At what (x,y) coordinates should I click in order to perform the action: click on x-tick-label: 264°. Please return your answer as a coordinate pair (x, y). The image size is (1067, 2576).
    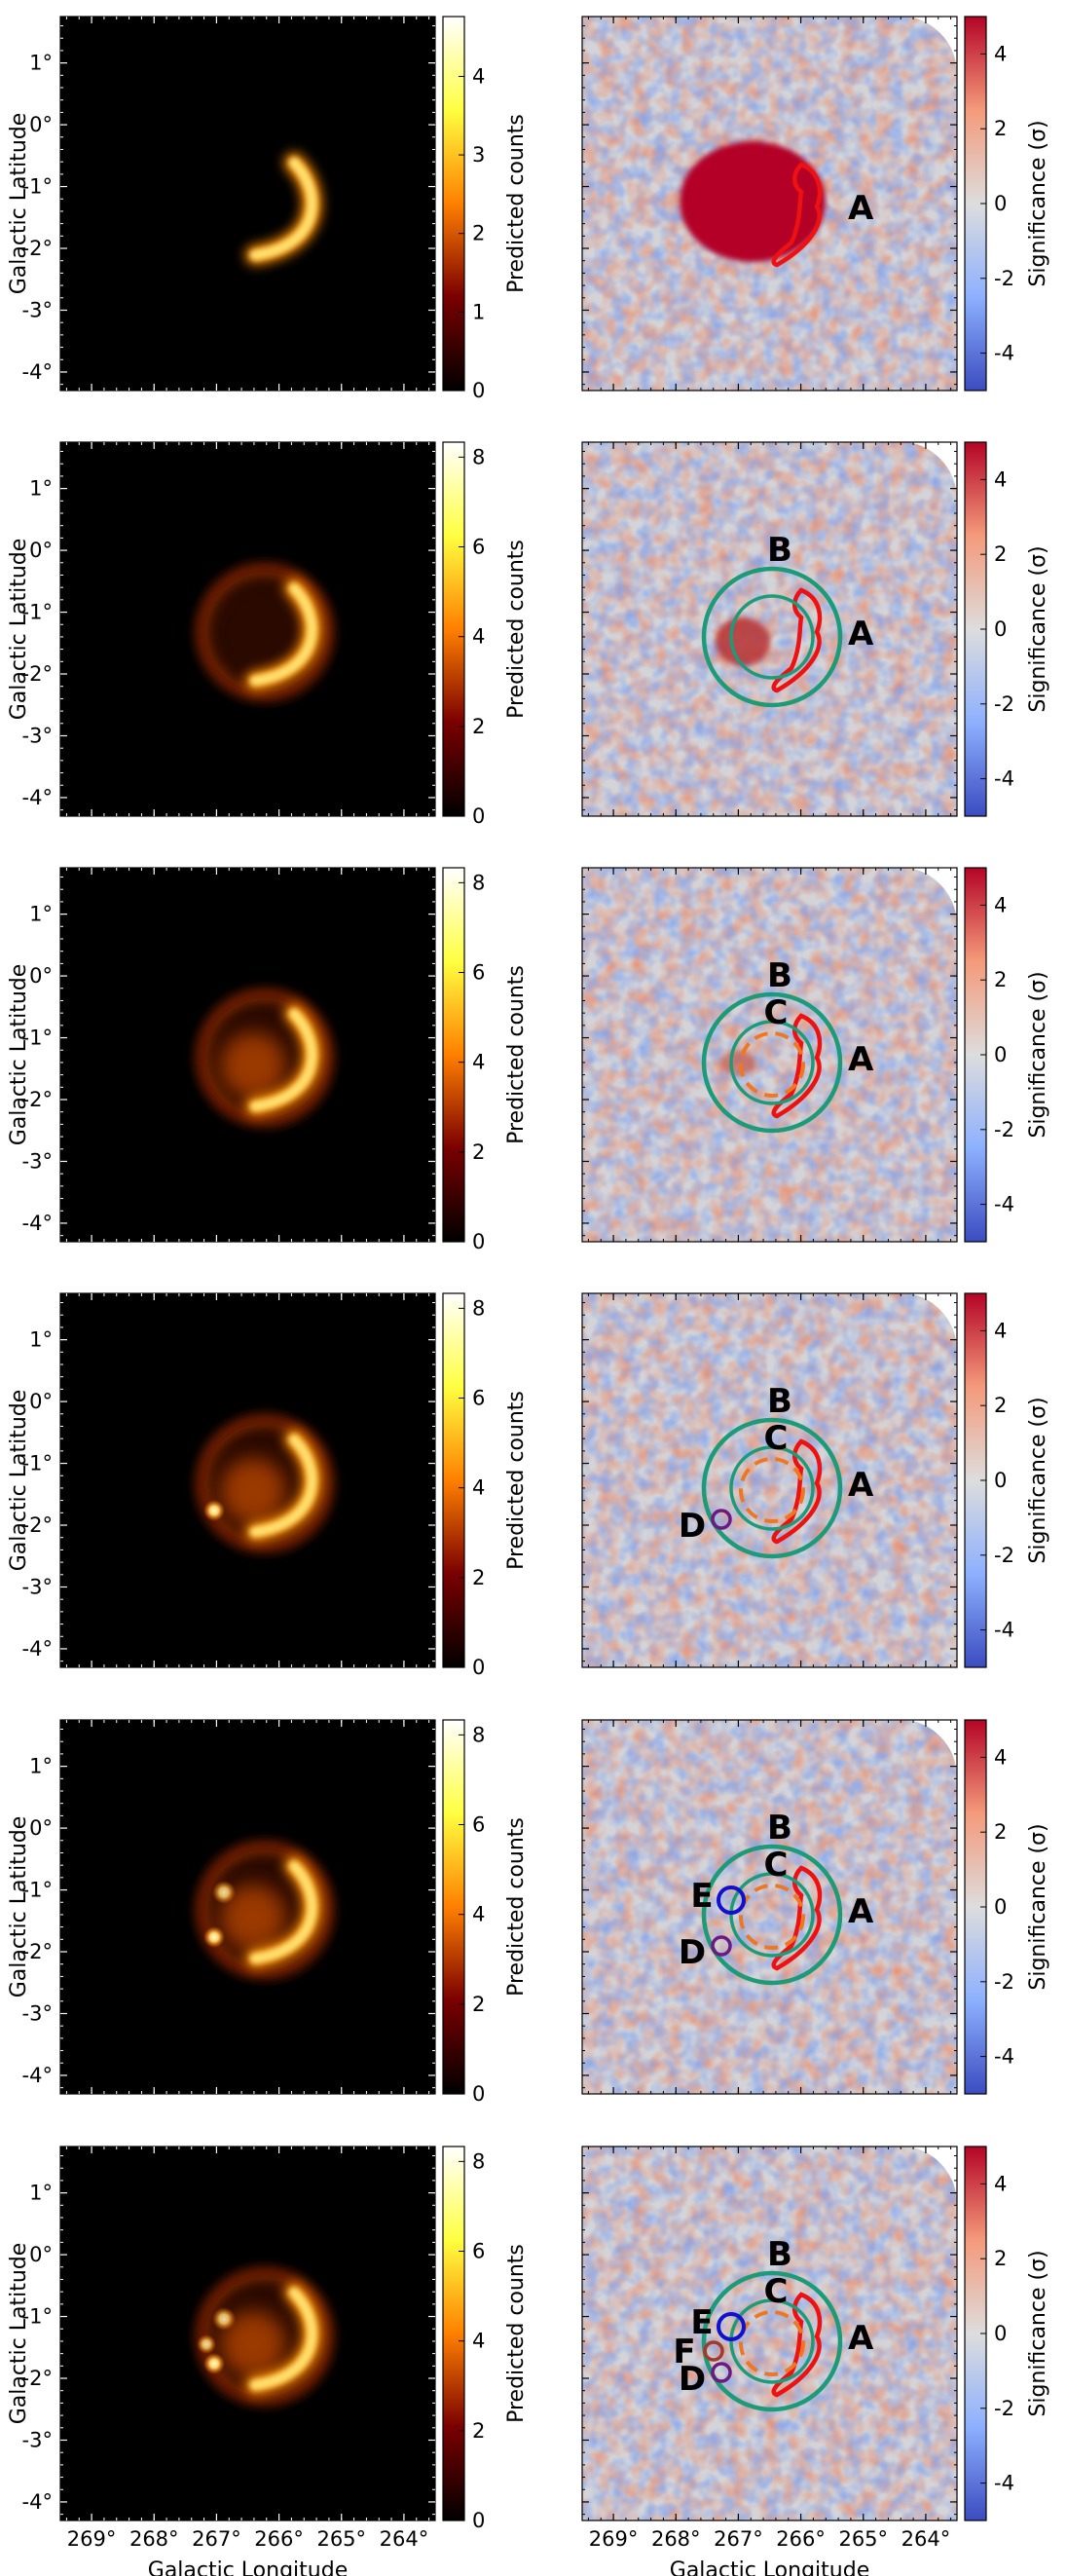
    Looking at the image, I should click on (926, 2539).